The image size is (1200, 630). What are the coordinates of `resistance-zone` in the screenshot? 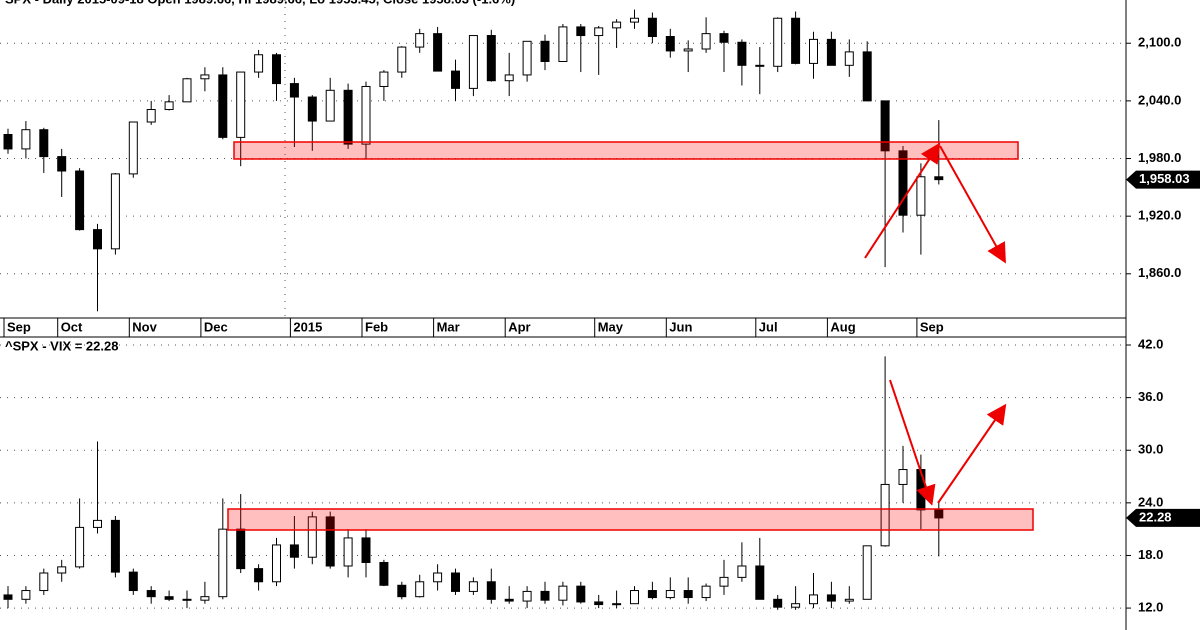 It's located at (630, 519).